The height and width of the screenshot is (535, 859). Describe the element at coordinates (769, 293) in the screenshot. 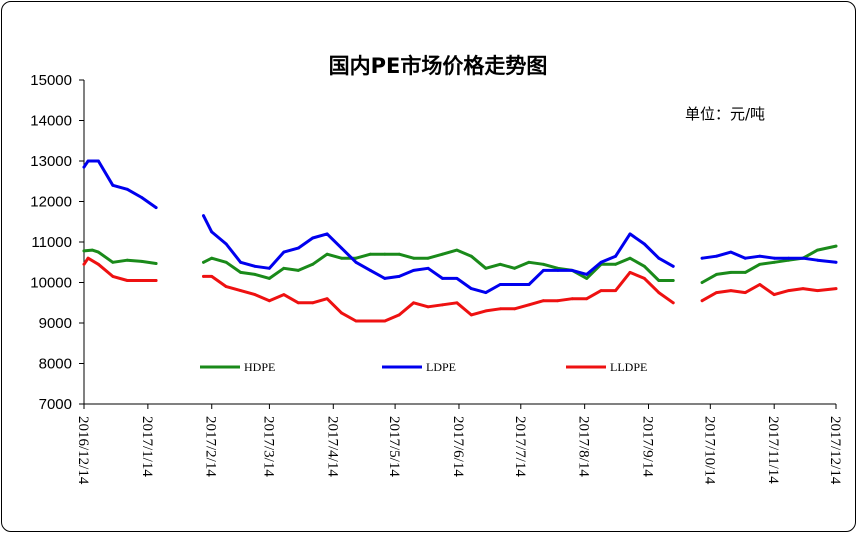

I see `series-line-lldpe` at that location.